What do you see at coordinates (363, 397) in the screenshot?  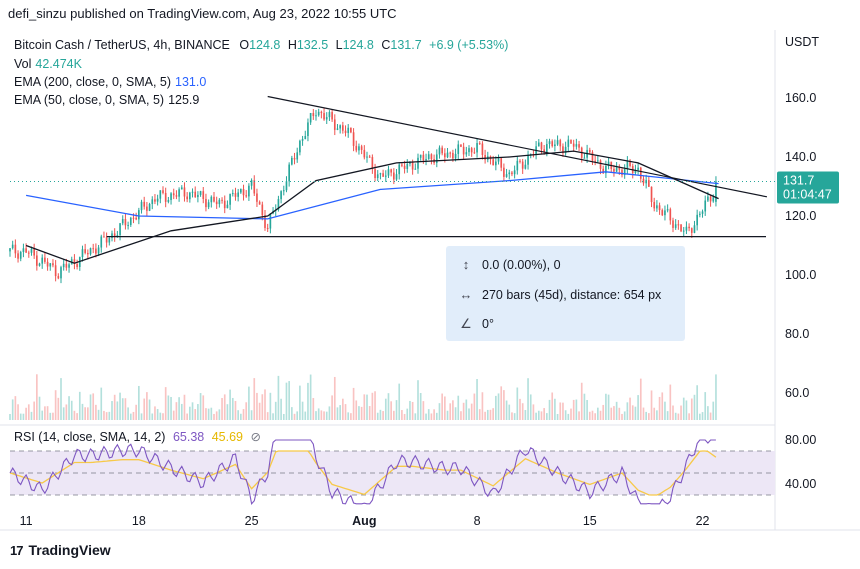 I see `volume-bars` at bounding box center [363, 397].